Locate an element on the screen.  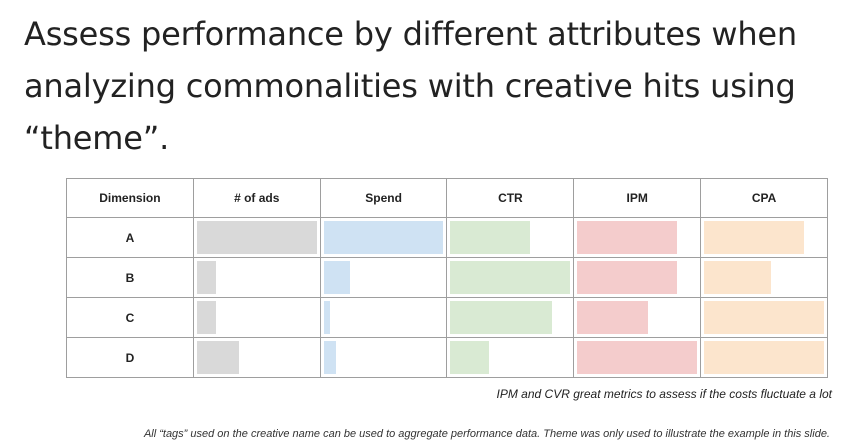
row-label: B is located at coordinates (130, 277).